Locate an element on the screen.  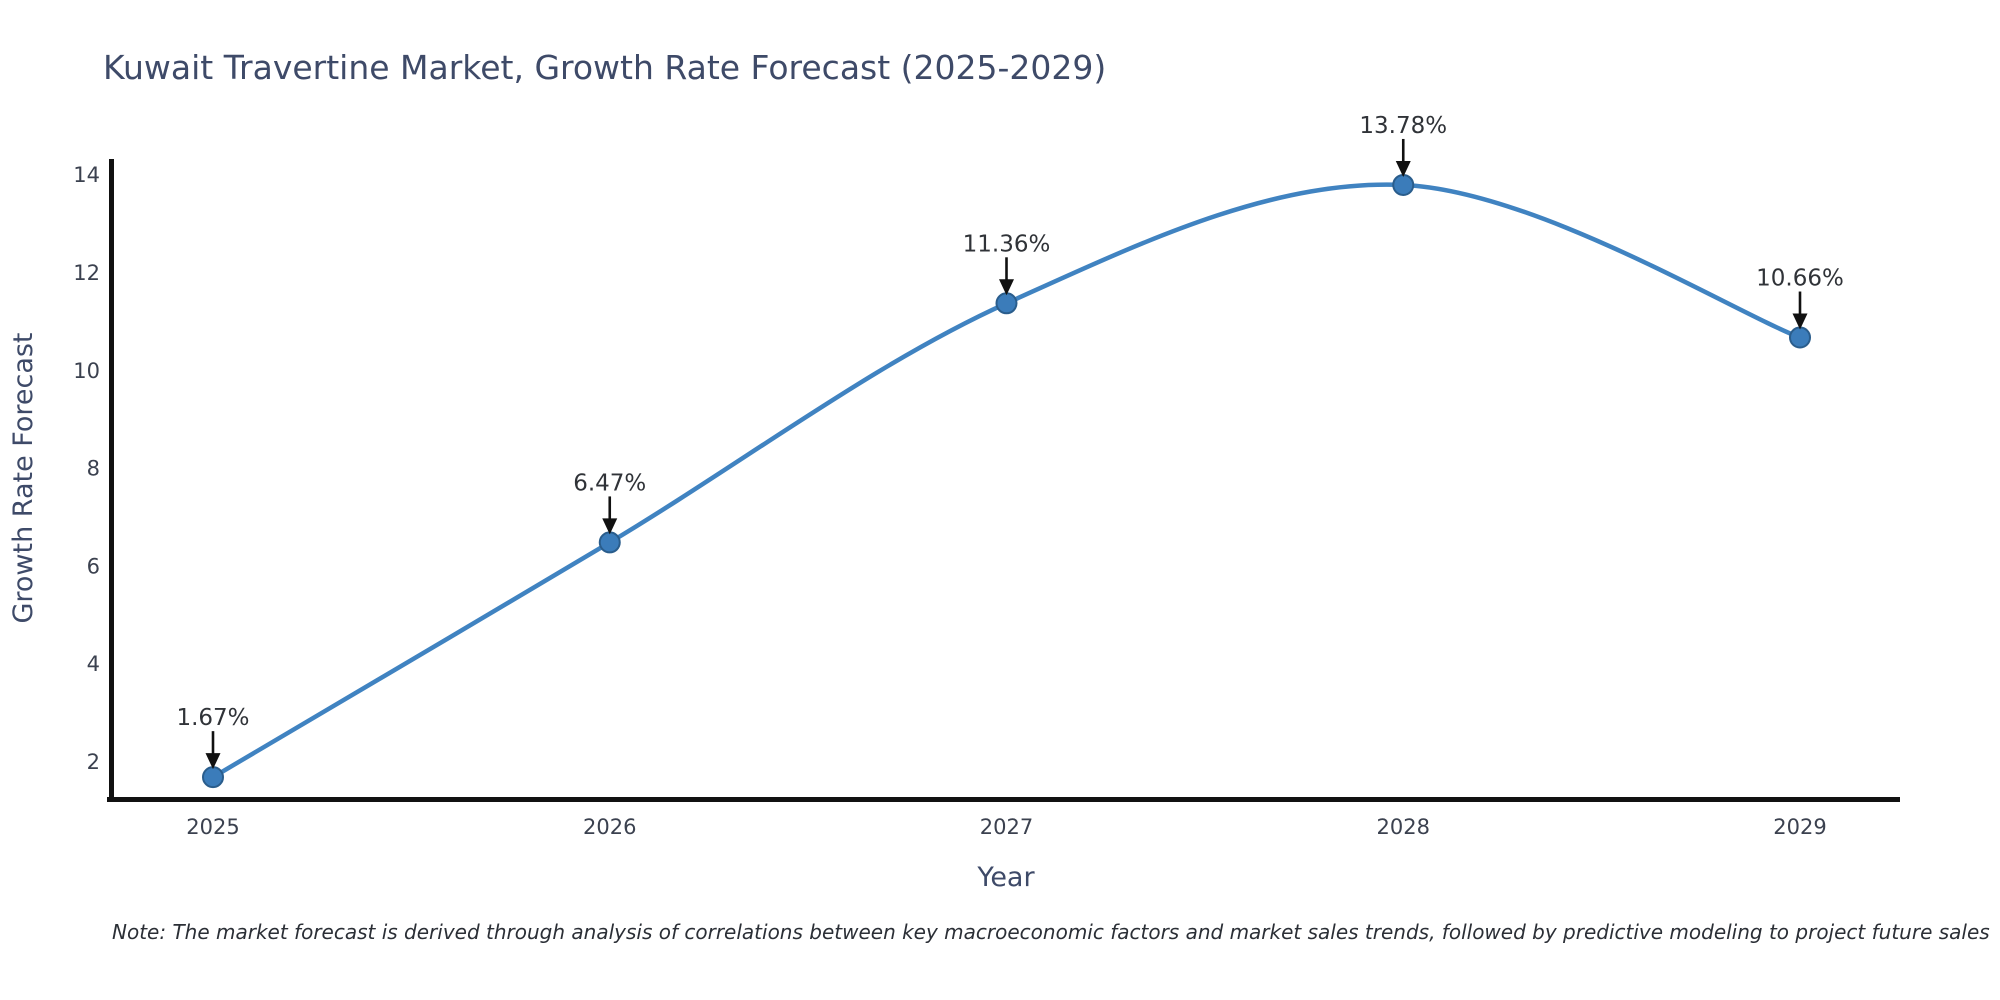
y-tick-label: 2 is located at coordinates (93, 762).